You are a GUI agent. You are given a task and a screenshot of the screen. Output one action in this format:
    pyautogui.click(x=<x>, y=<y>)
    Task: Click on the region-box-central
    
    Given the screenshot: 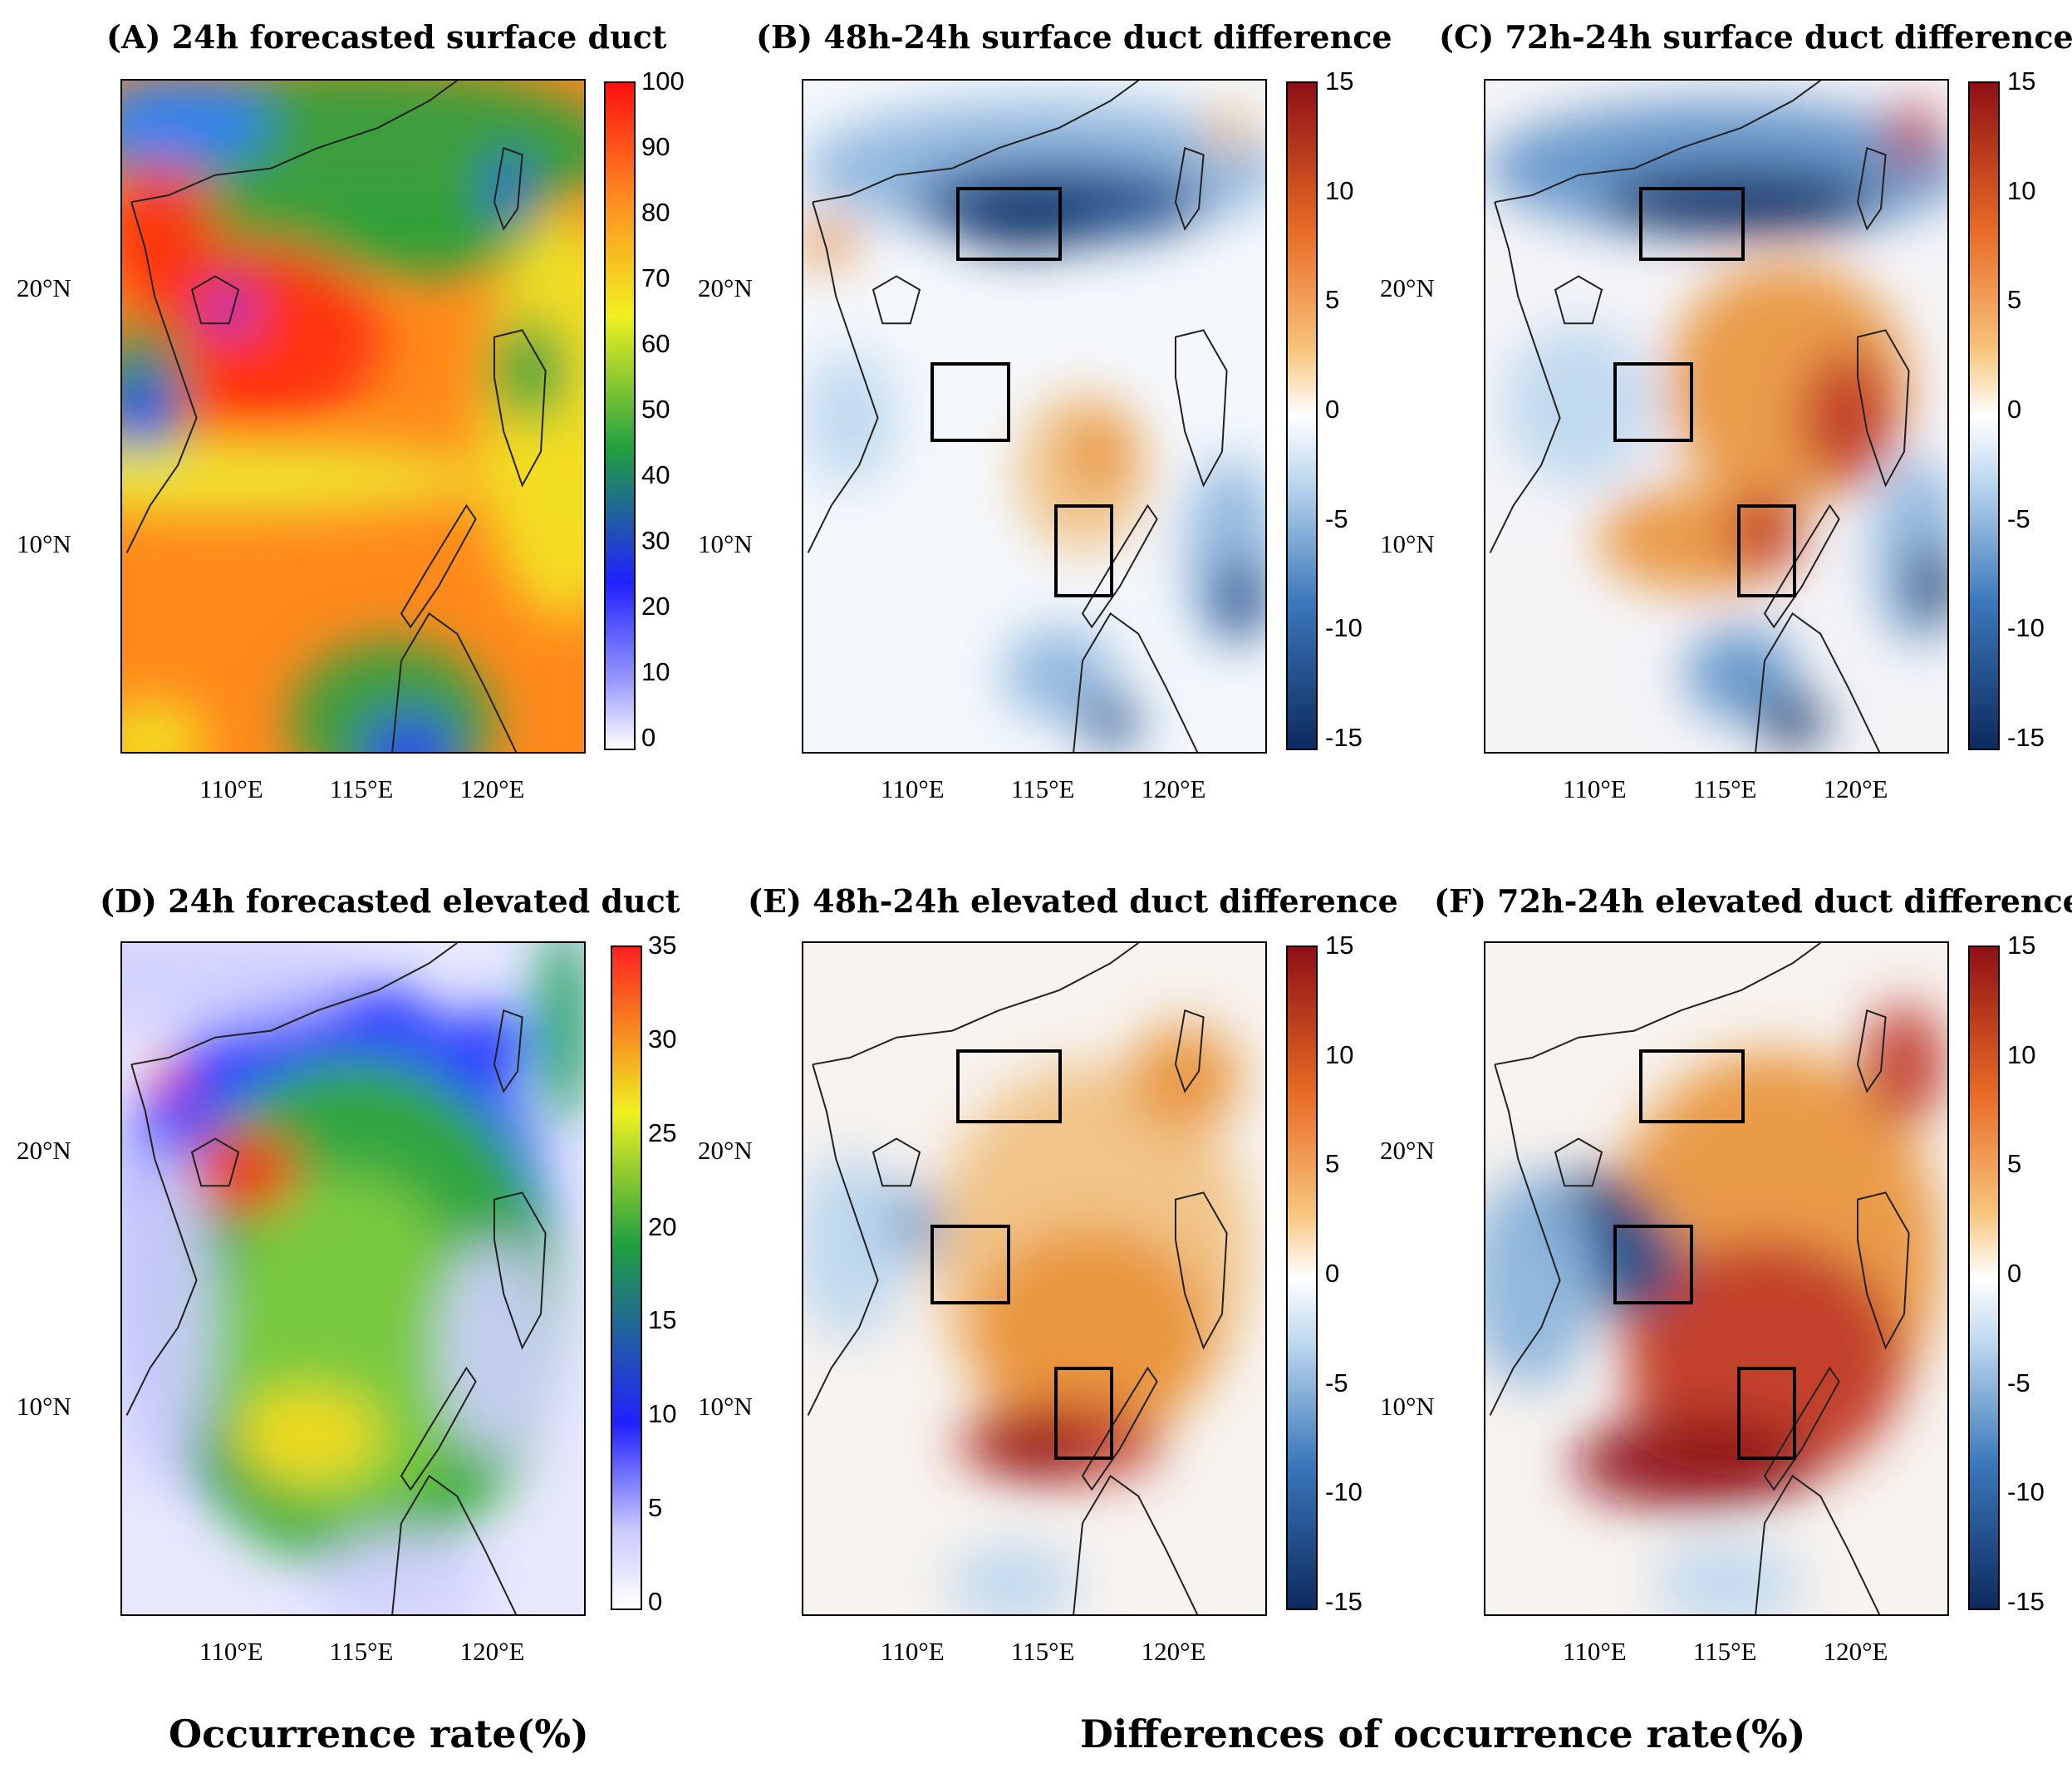 What is the action you would take?
    pyautogui.click(x=1653, y=1264)
    